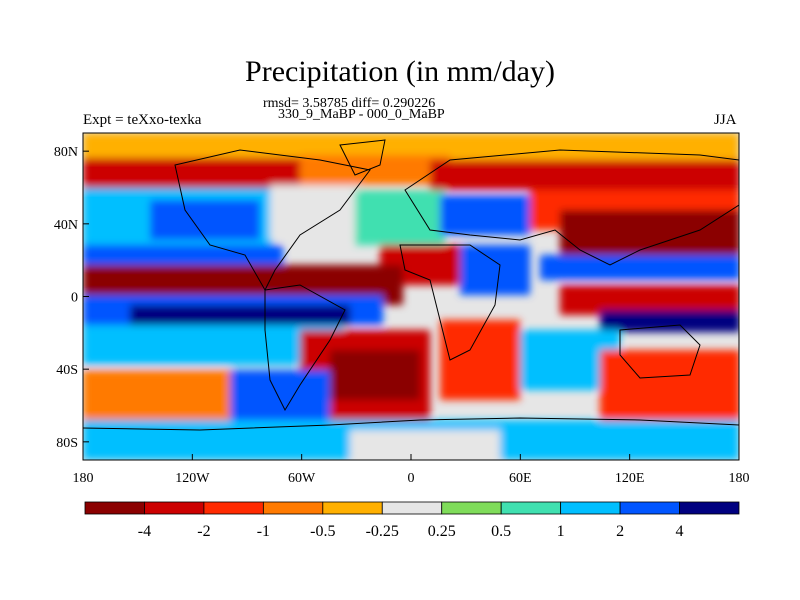  Describe the element at coordinates (142, 120) in the screenshot. I see `experiment-label: Expt = teXxo-texka` at that location.